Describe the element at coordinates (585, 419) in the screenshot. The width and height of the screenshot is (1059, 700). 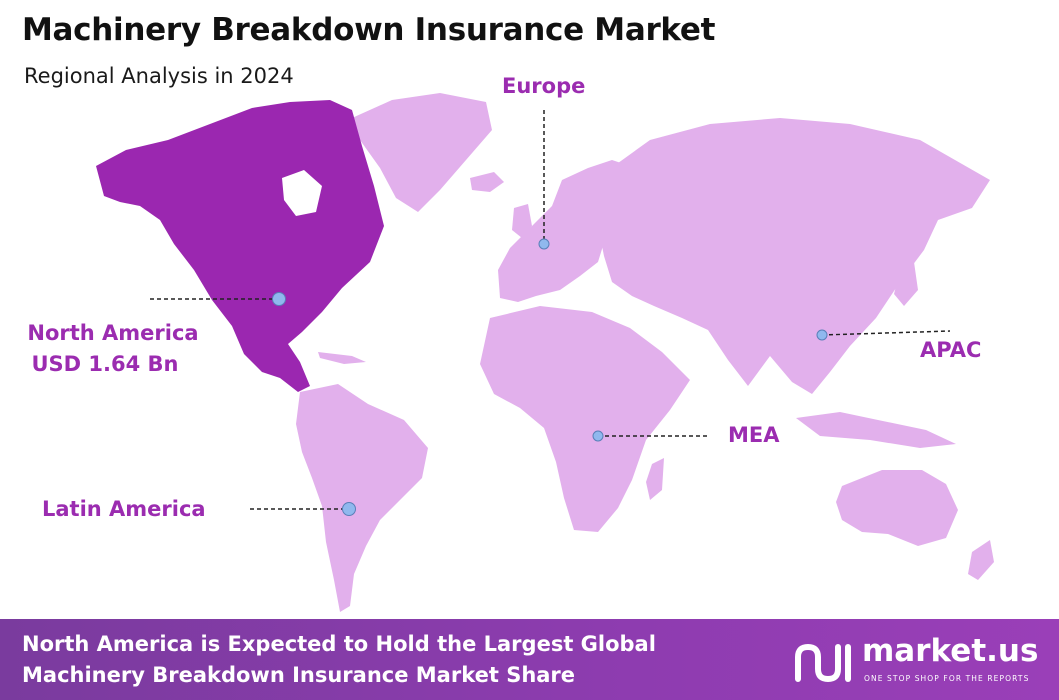
I see `map-africa` at that location.